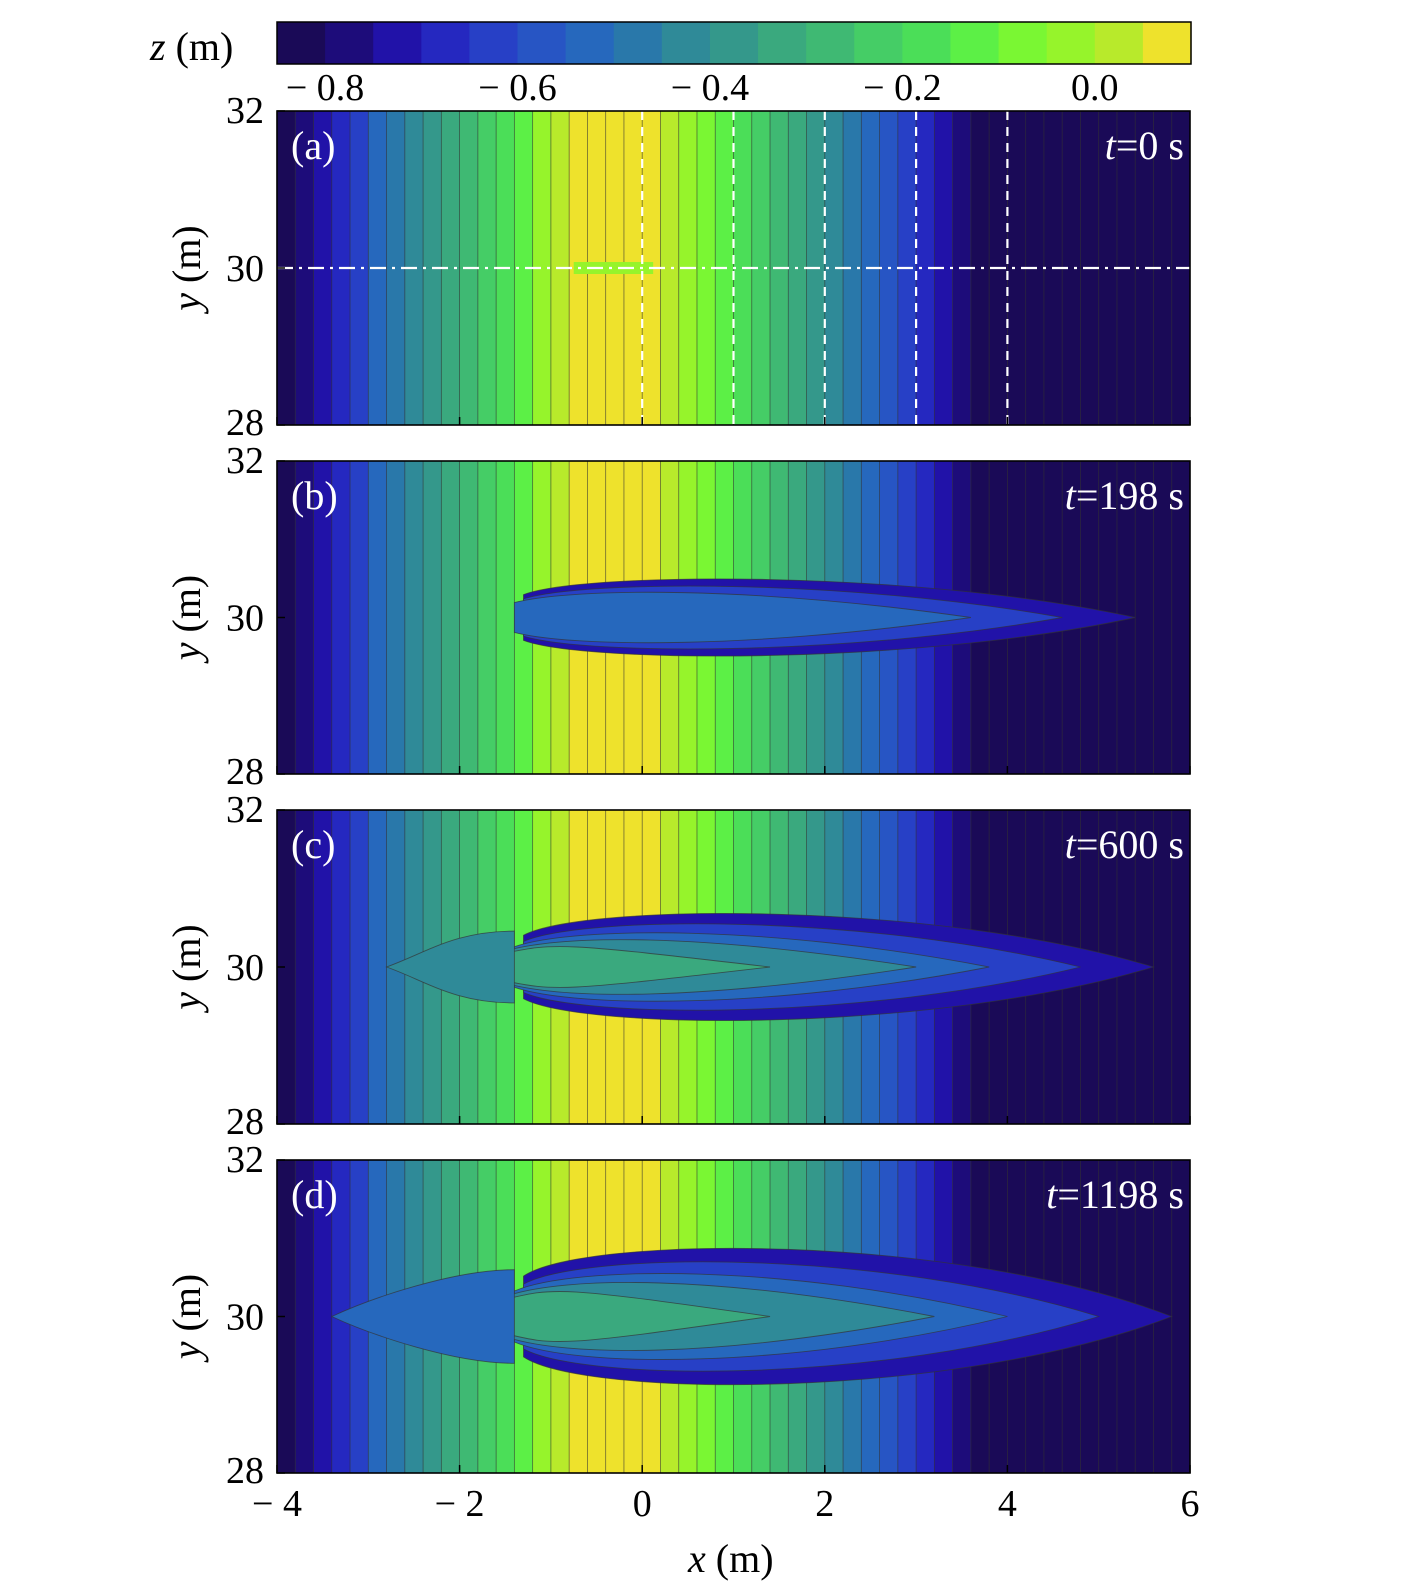 The height and width of the screenshot is (1585, 1418). Describe the element at coordinates (1190, 1504) in the screenshot. I see `x-tick-label: 6` at that location.